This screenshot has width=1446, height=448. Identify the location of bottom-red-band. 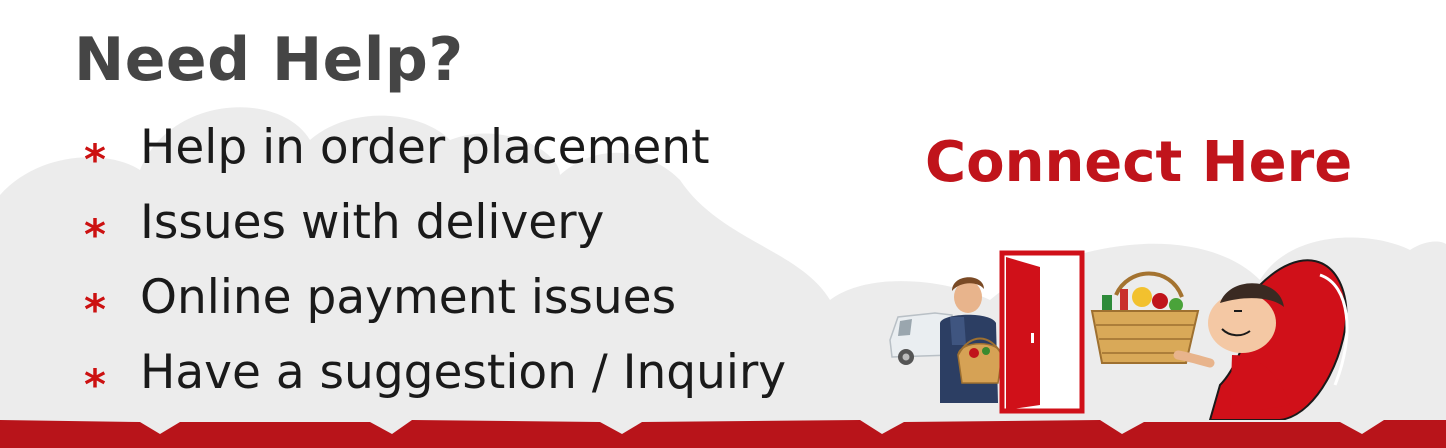
(723, 434).